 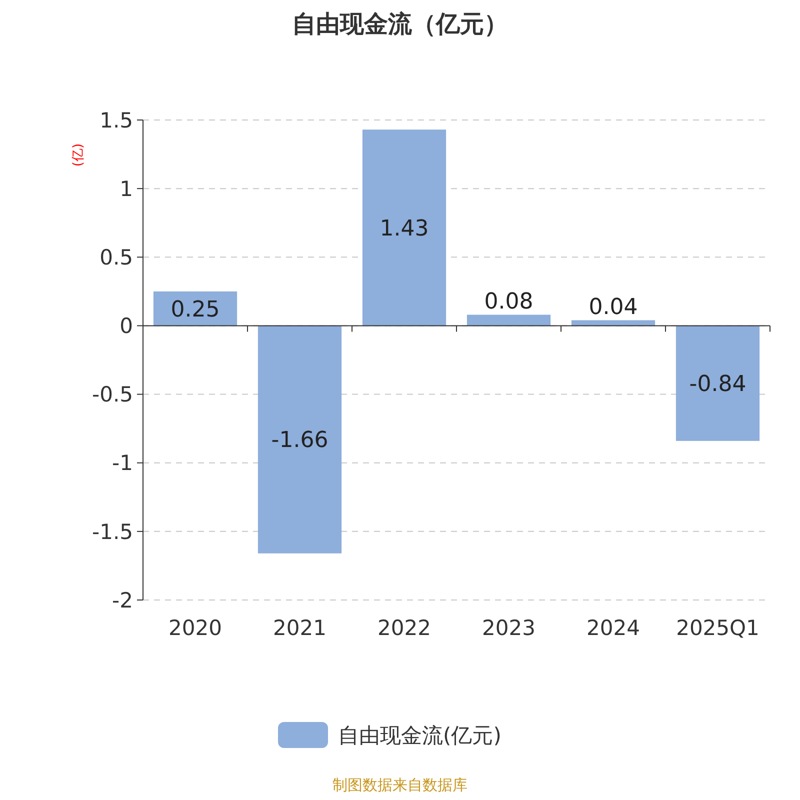 I want to click on data-label: 0.25, so click(x=195, y=309).